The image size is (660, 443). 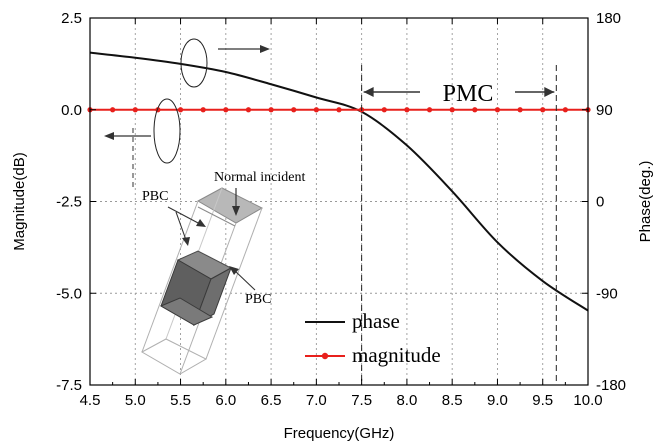 I want to click on legend-magnitude-marker, so click(x=325, y=356).